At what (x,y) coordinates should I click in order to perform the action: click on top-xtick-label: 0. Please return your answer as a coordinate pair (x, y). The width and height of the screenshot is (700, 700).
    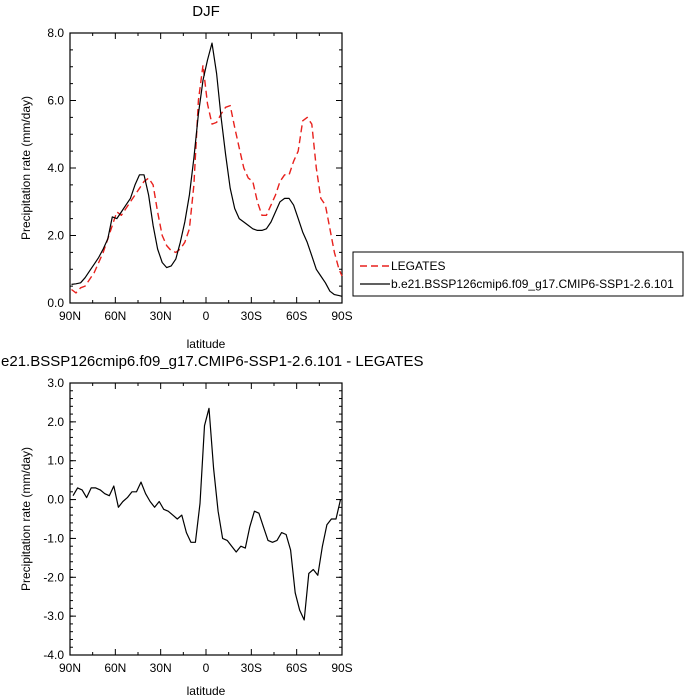
    Looking at the image, I should click on (206, 316).